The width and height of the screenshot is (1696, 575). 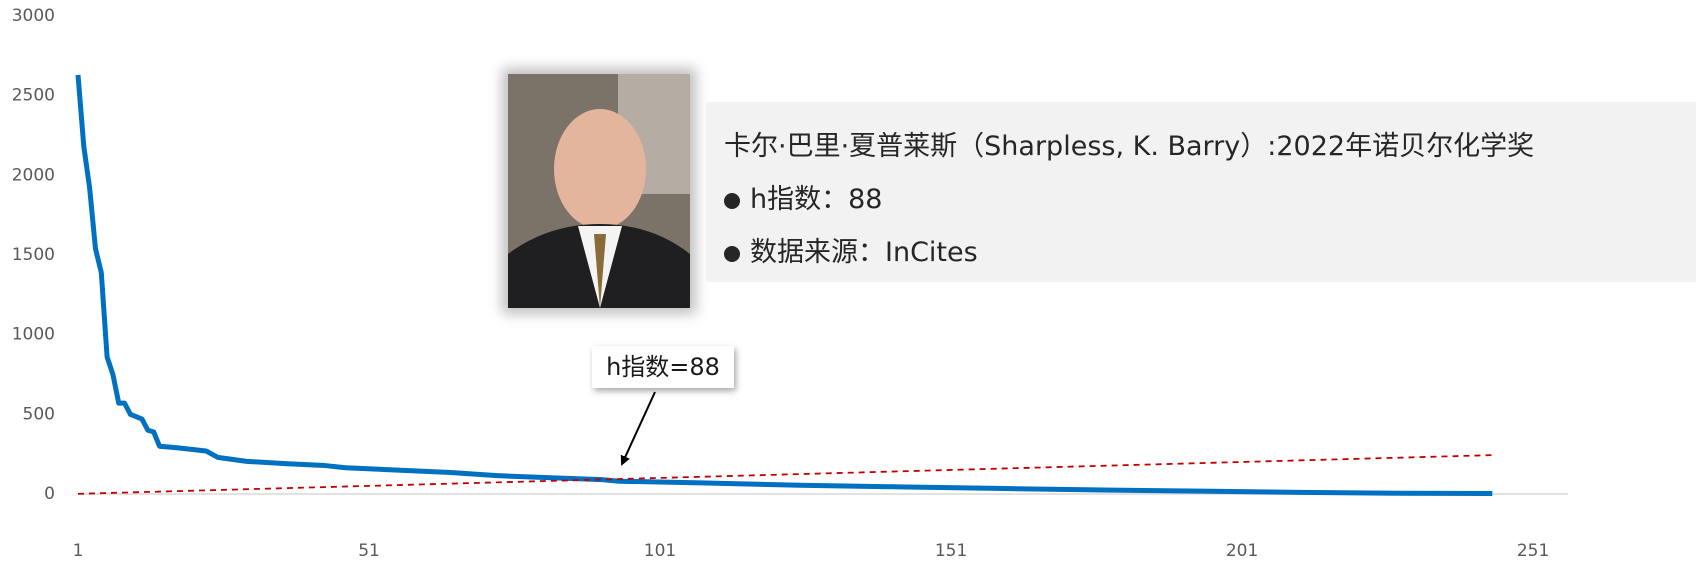 I want to click on h-index-line, so click(x=785, y=474).